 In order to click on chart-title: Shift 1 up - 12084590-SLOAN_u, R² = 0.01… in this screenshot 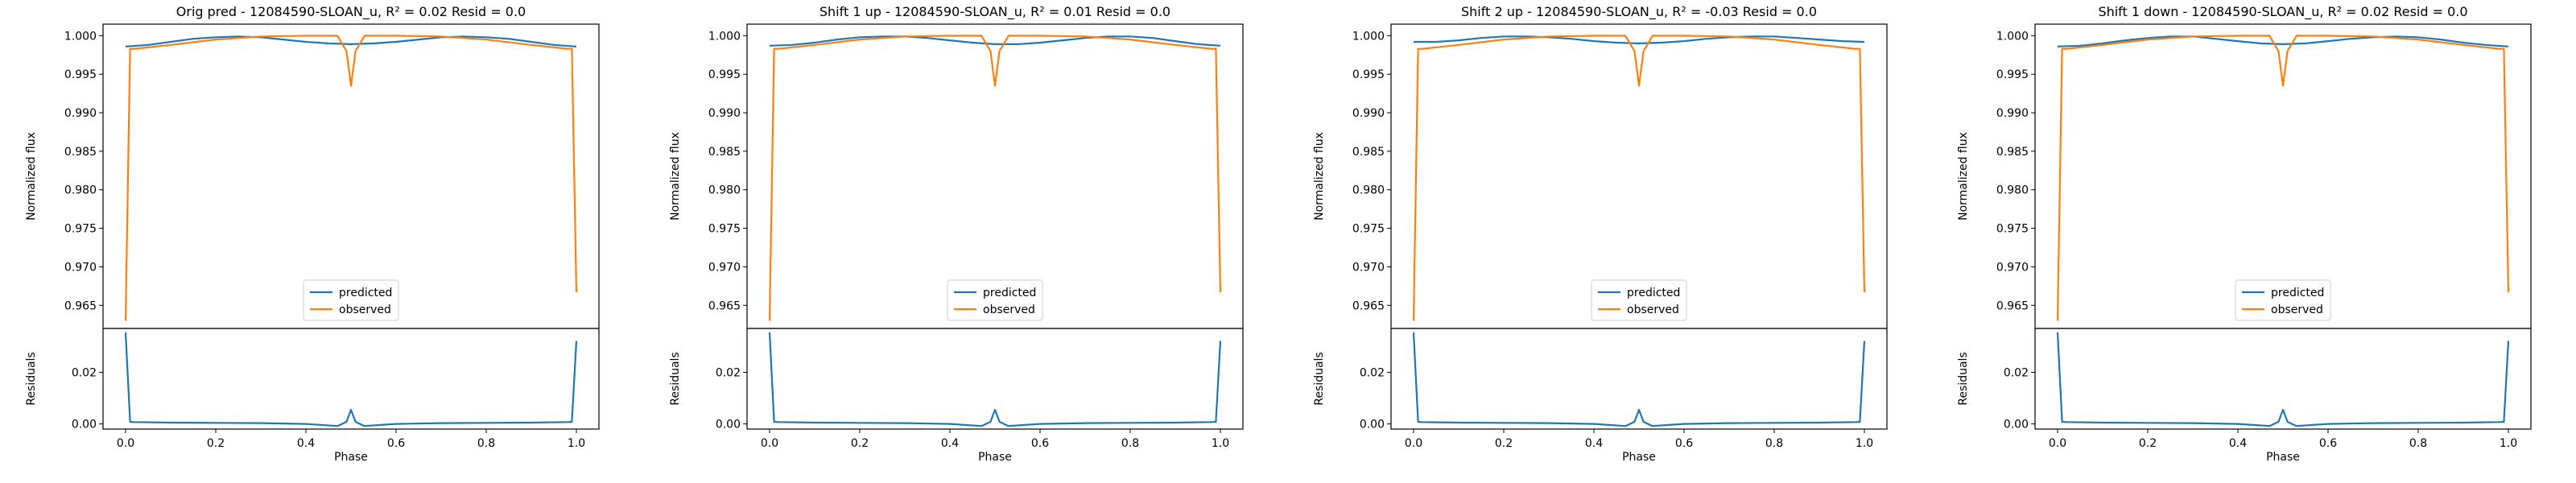, I will do `click(994, 12)`.